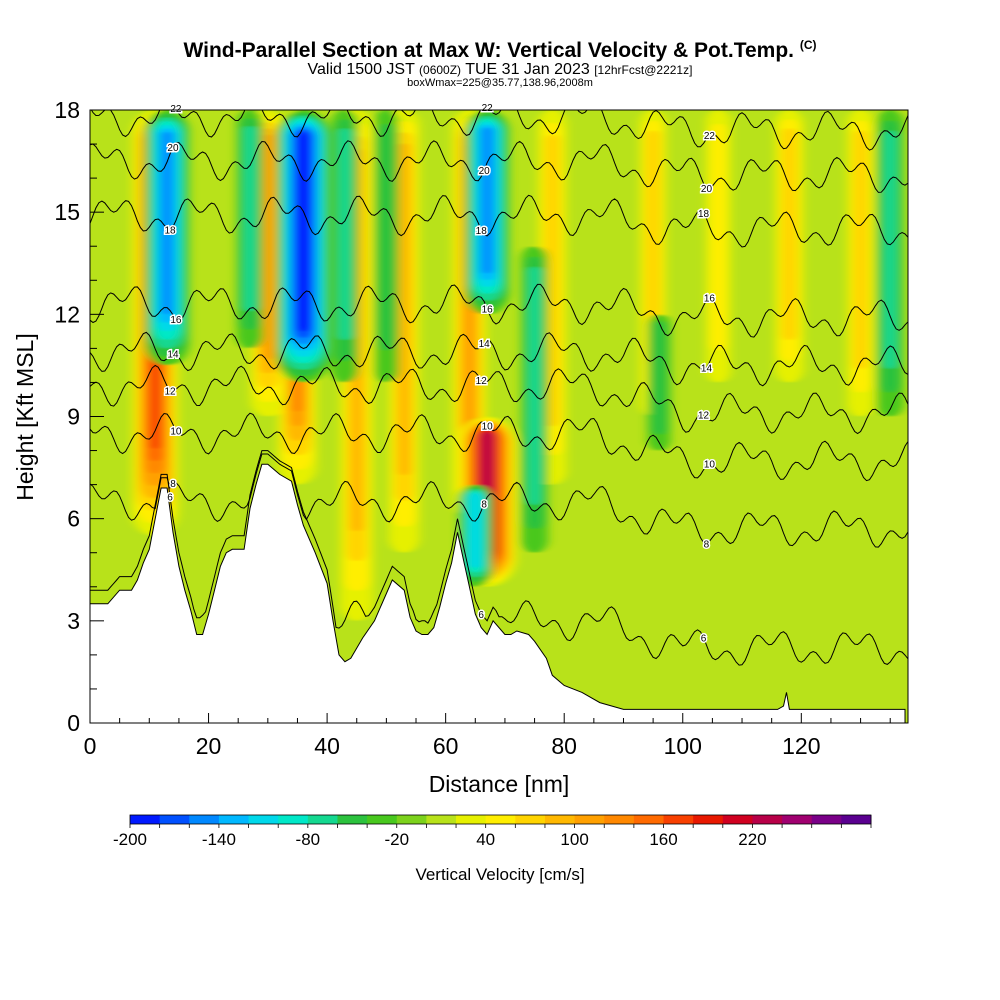 The image size is (1000, 1000). What do you see at coordinates (327, 746) in the screenshot?
I see `x-tick-label: 40` at bounding box center [327, 746].